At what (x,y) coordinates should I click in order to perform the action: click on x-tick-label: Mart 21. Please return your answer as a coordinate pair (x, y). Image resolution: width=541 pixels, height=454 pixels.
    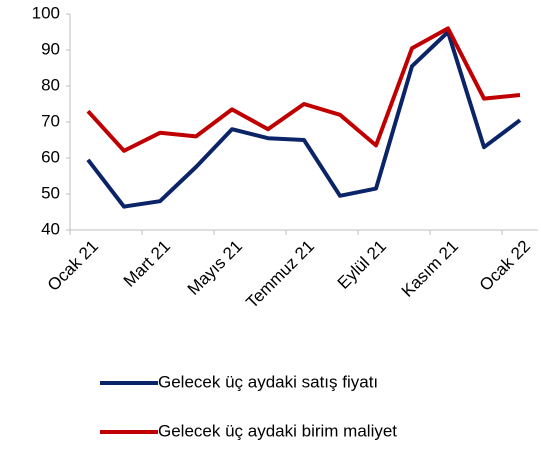
    Looking at the image, I should click on (147, 264).